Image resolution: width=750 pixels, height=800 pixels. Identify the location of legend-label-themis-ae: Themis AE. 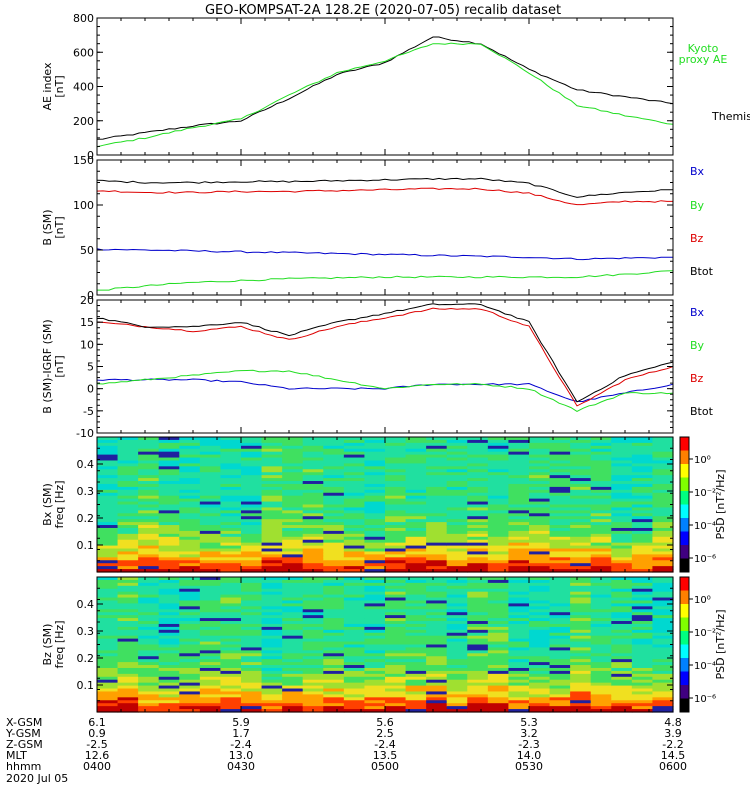
(730, 116).